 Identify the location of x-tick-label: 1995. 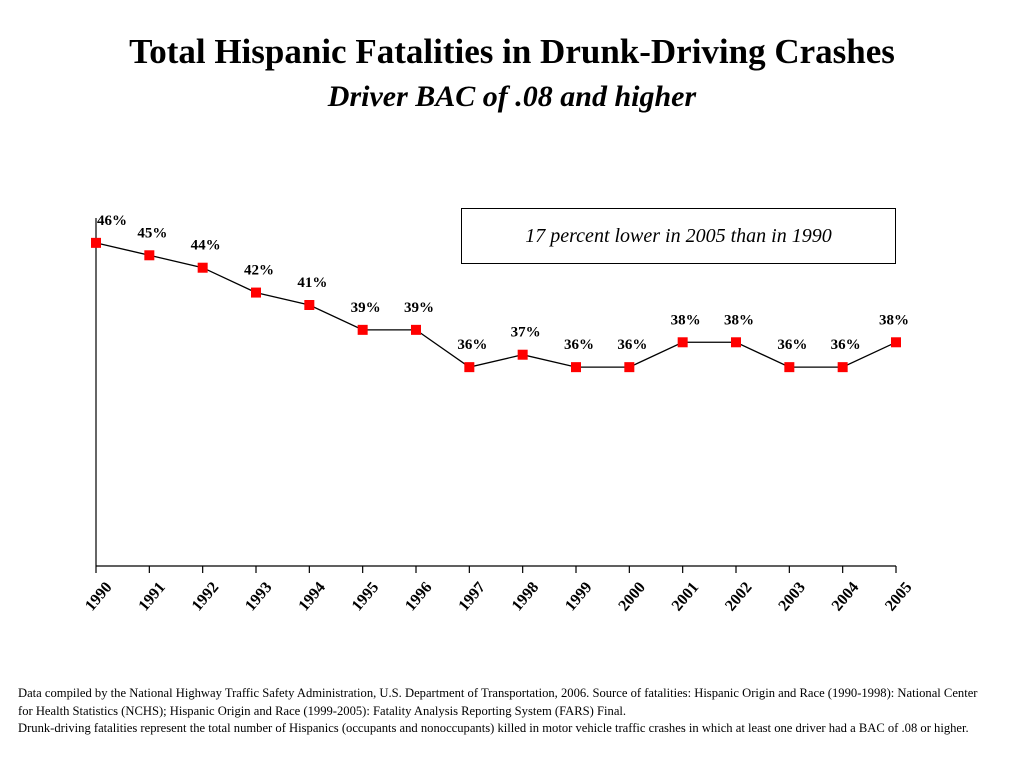
(366, 596).